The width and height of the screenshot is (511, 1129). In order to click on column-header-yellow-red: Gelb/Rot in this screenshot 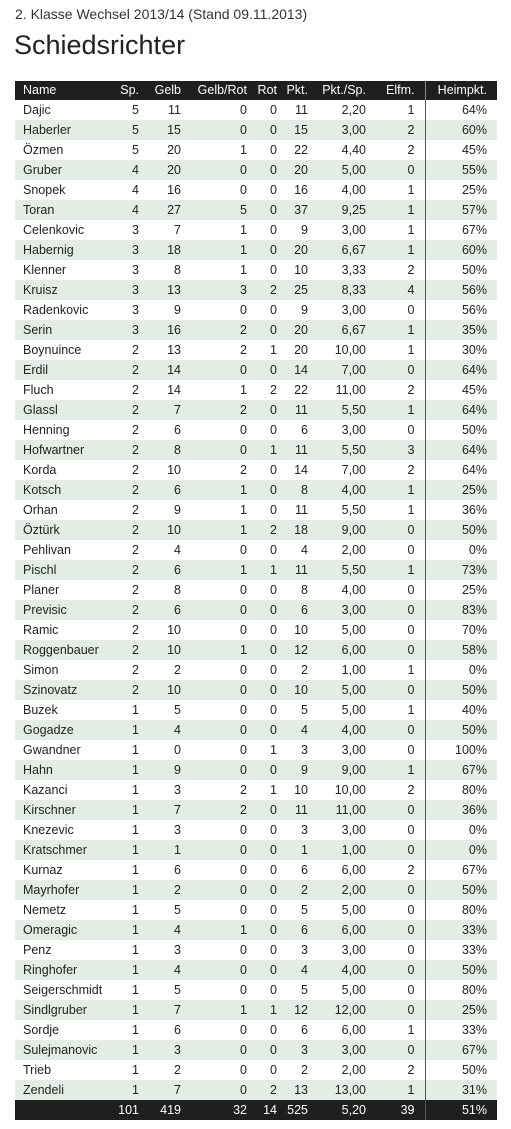, I will do `click(222, 90)`.